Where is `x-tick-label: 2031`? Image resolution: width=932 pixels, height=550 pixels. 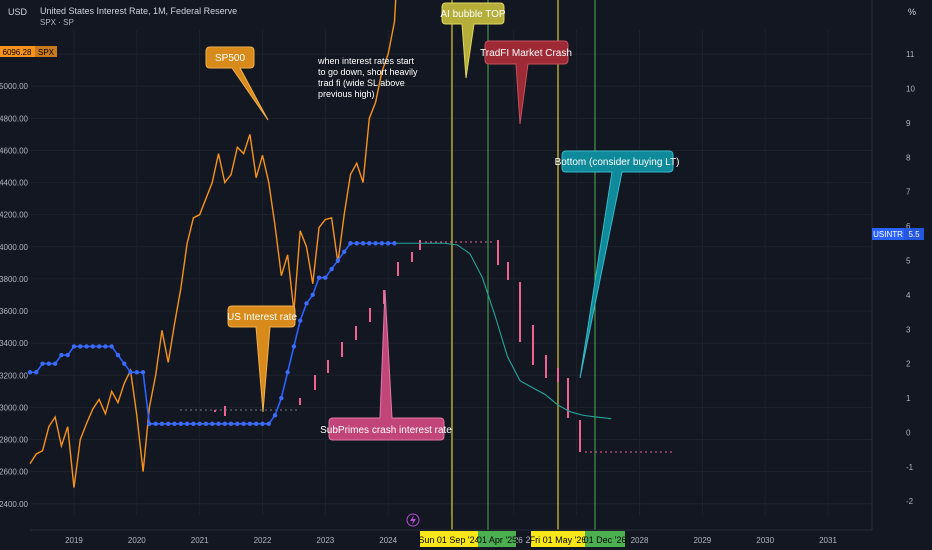 x-tick-label: 2031 is located at coordinates (828, 540).